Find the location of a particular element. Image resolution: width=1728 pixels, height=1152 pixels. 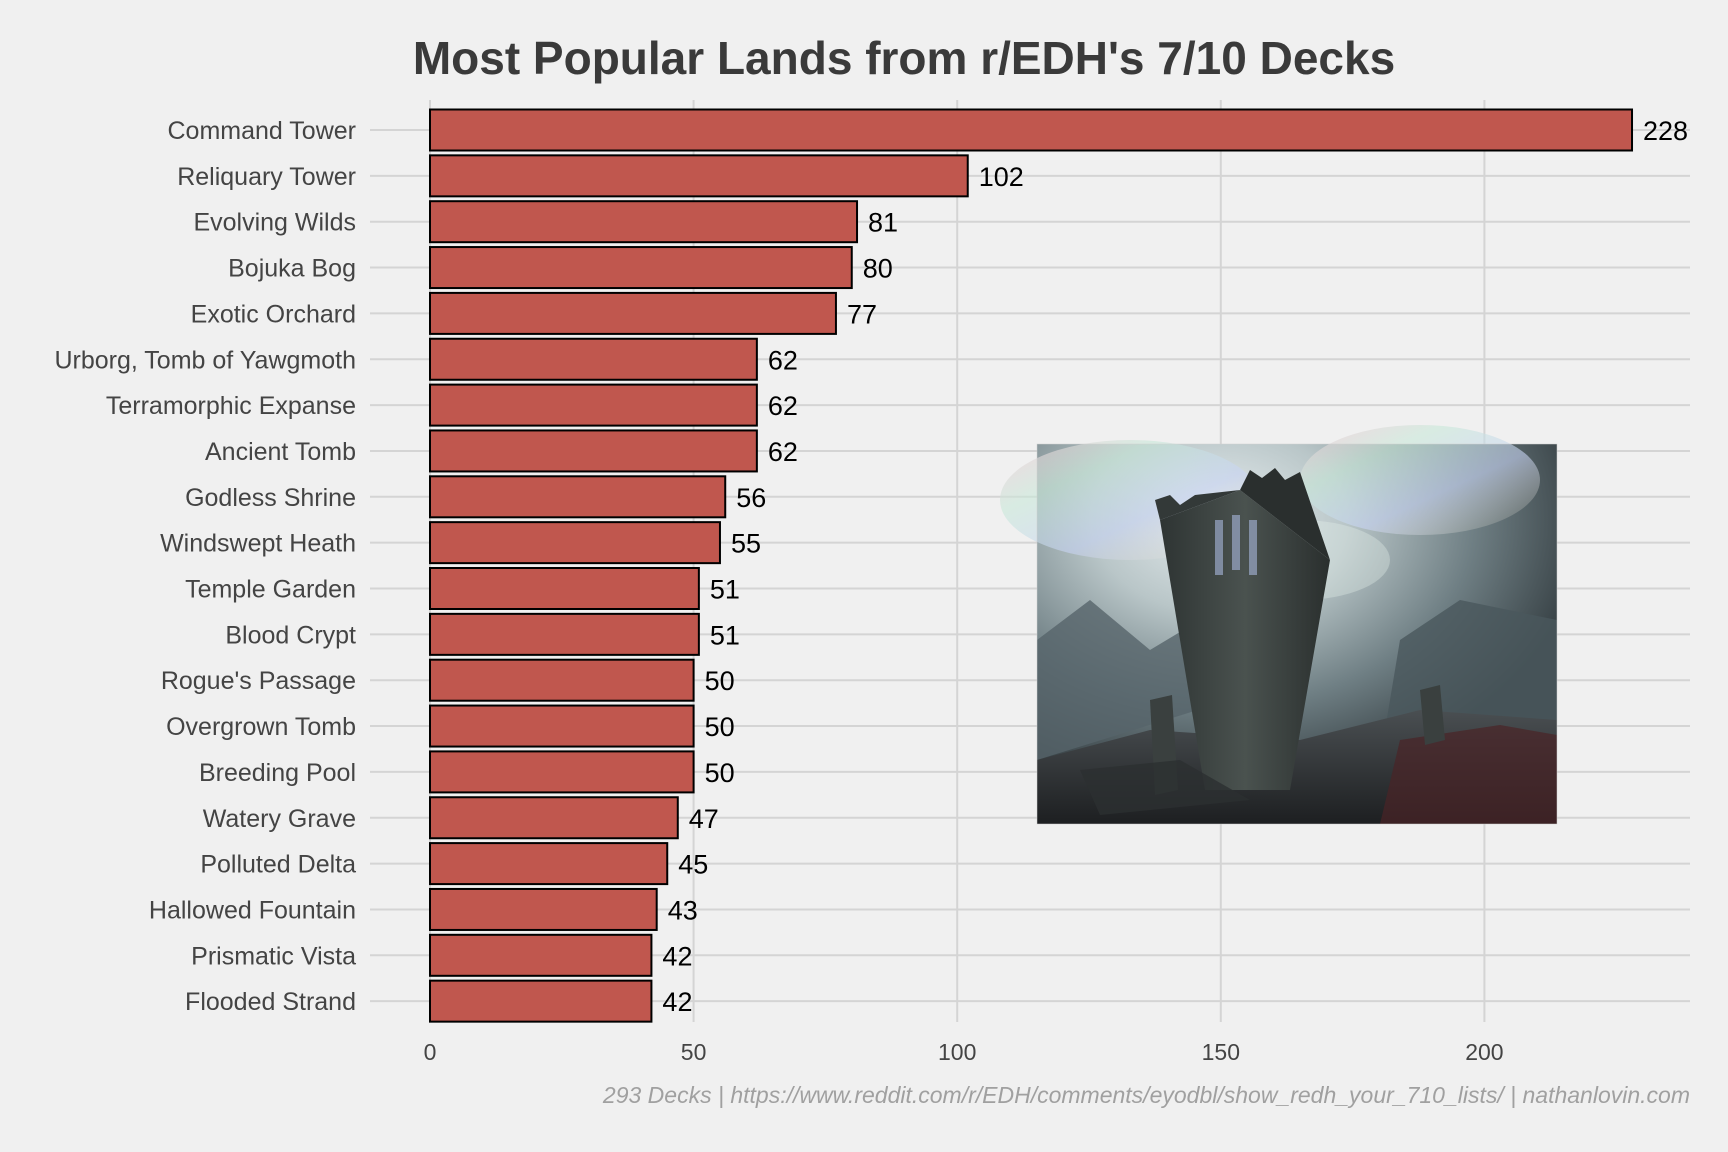

category-label: Rogue's Passage is located at coordinates (258, 681).